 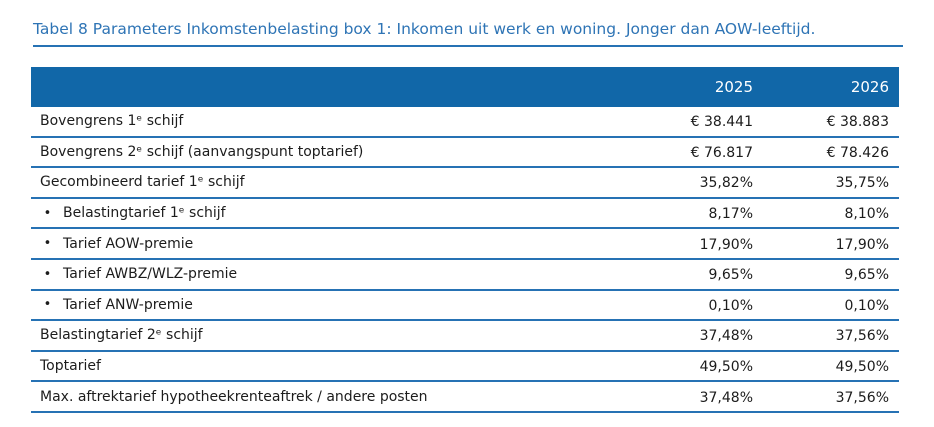 I want to click on column-header-2026: 2026, so click(x=869, y=87).